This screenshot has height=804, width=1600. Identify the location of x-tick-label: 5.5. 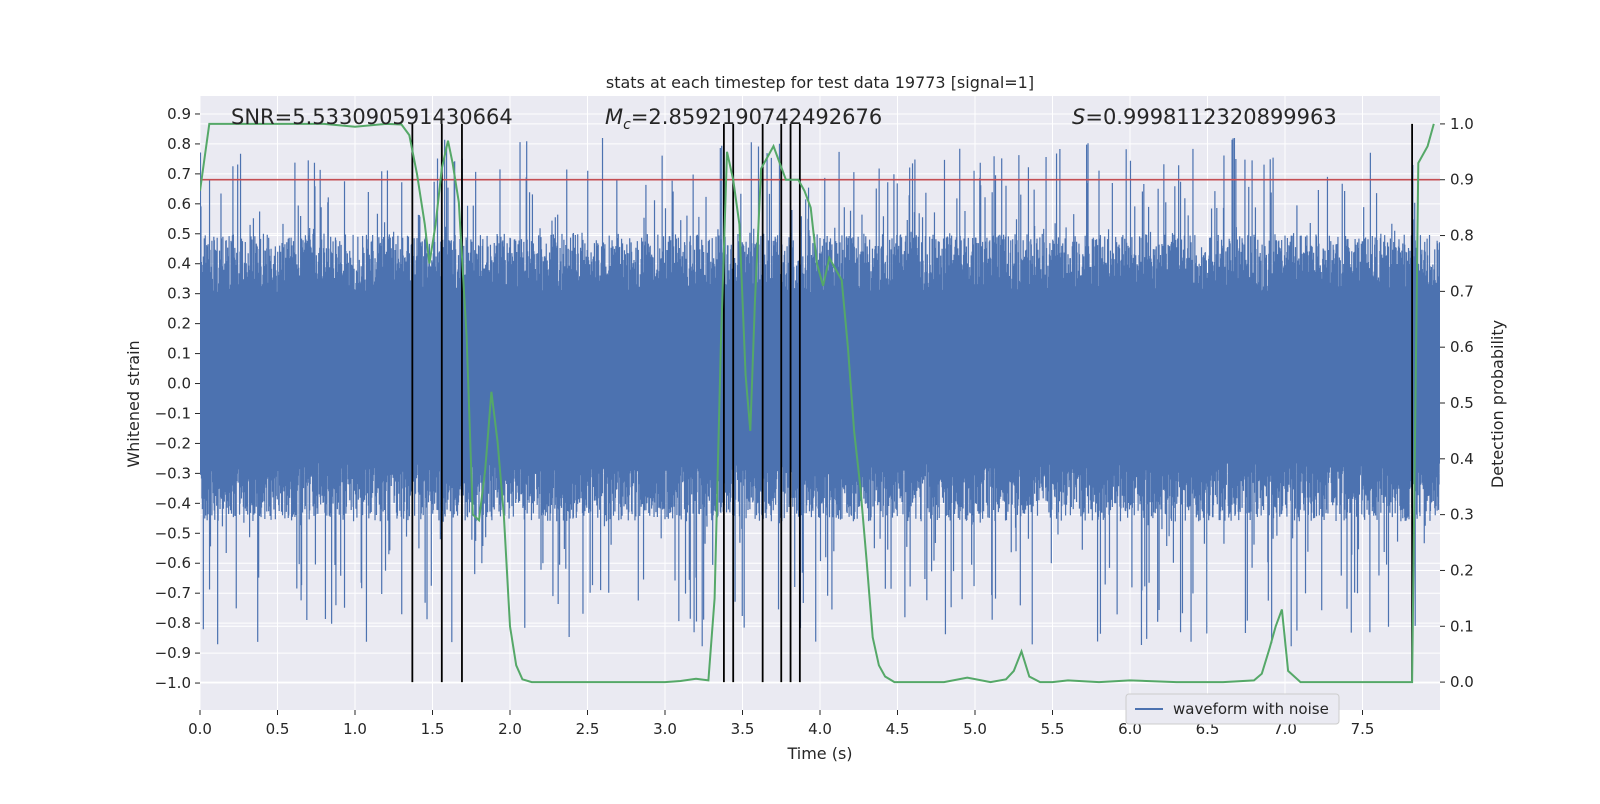
(1053, 729).